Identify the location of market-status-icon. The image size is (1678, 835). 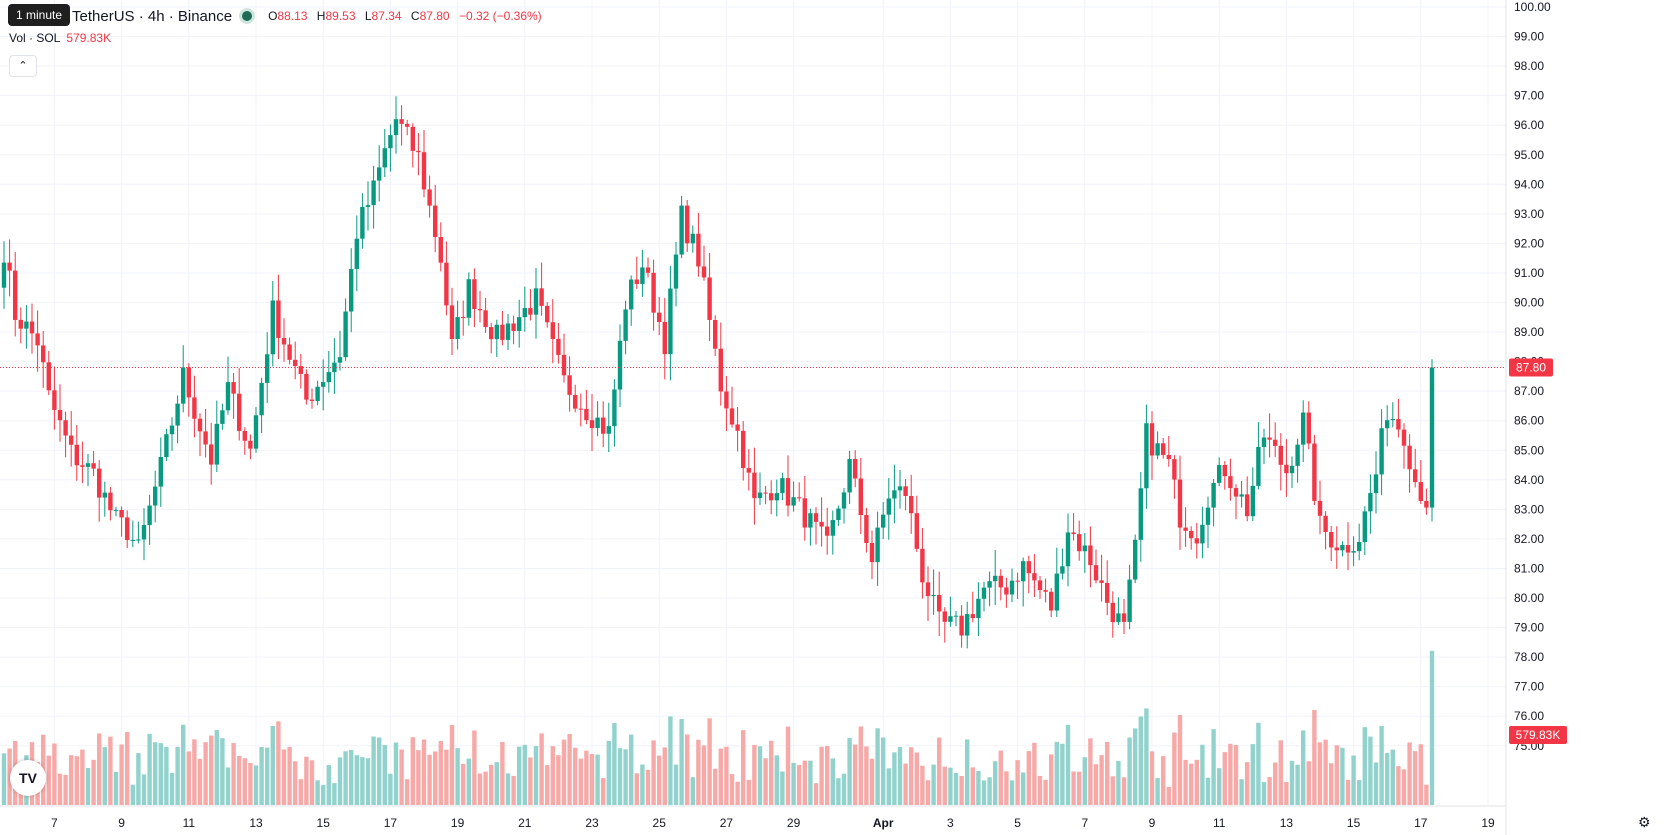
(247, 16).